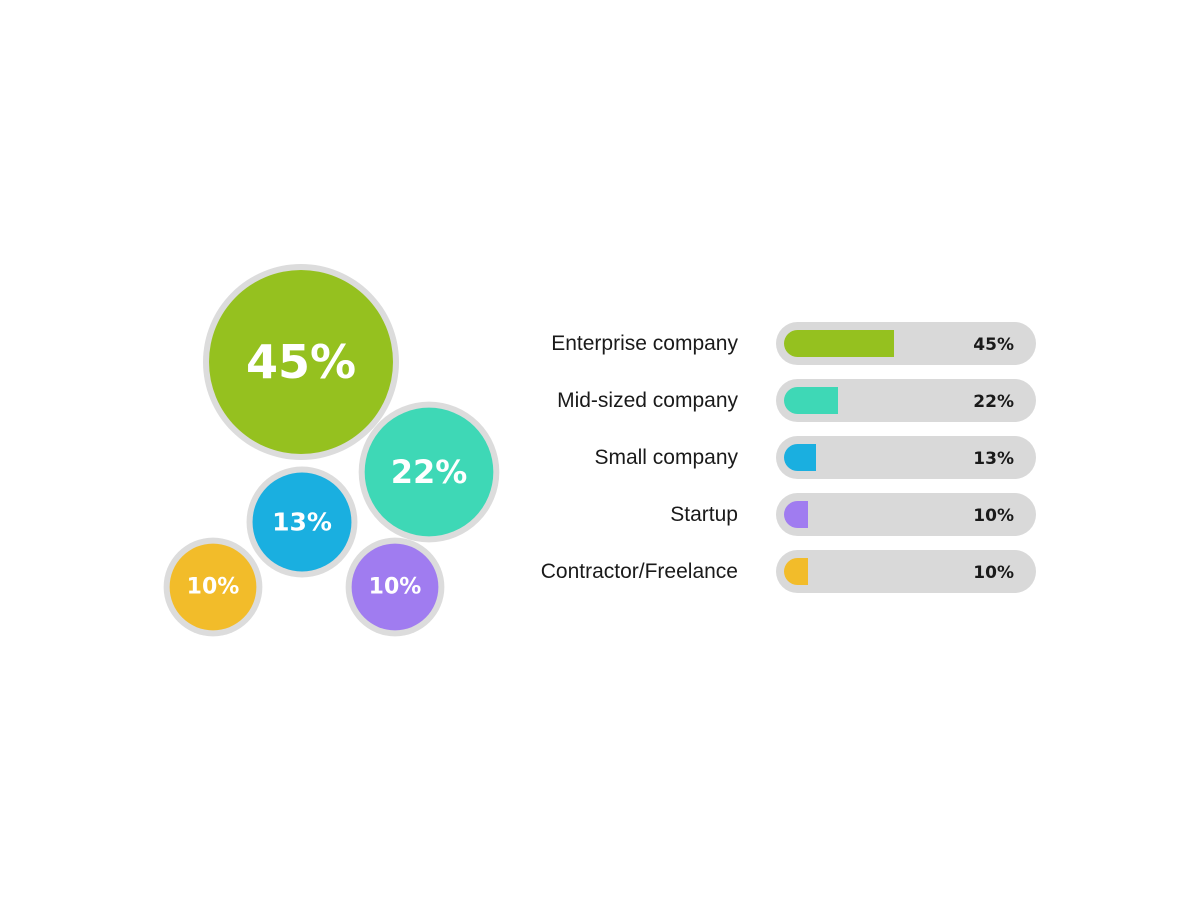 Image resolution: width=1200 pixels, height=900 pixels. I want to click on bar-value-label: 13%, so click(993, 459).